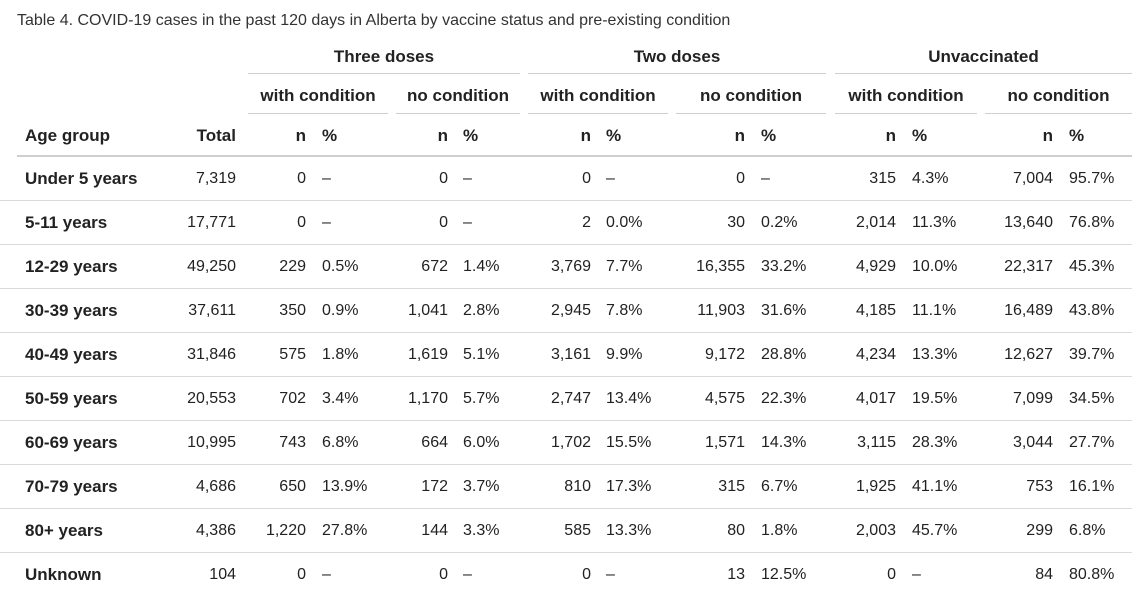 Image resolution: width=1132 pixels, height=596 pixels. I want to click on header-n-3: n, so click(739, 135).